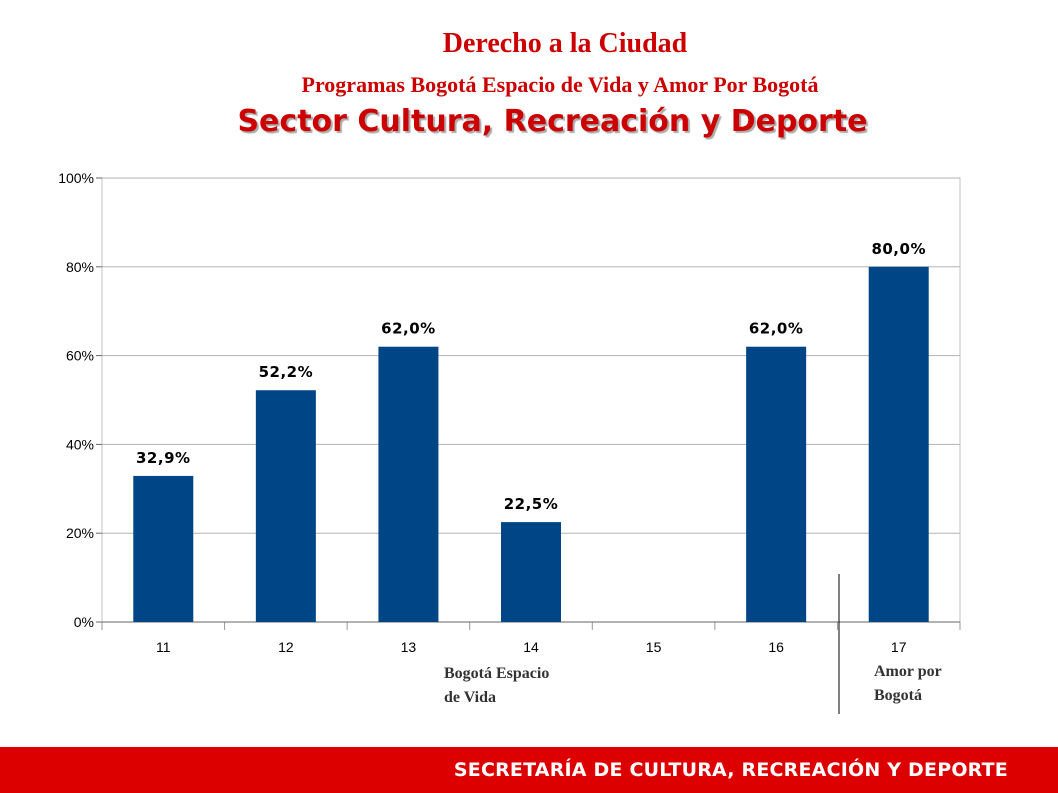 Image resolution: width=1058 pixels, height=793 pixels. Describe the element at coordinates (898, 249) in the screenshot. I see `data-label: 80,0%` at that location.